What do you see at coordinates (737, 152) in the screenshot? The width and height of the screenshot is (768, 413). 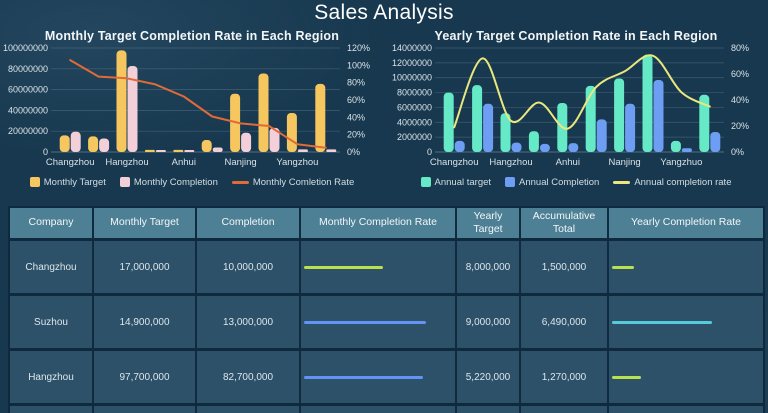 I see `y-right-tick: 0%` at bounding box center [737, 152].